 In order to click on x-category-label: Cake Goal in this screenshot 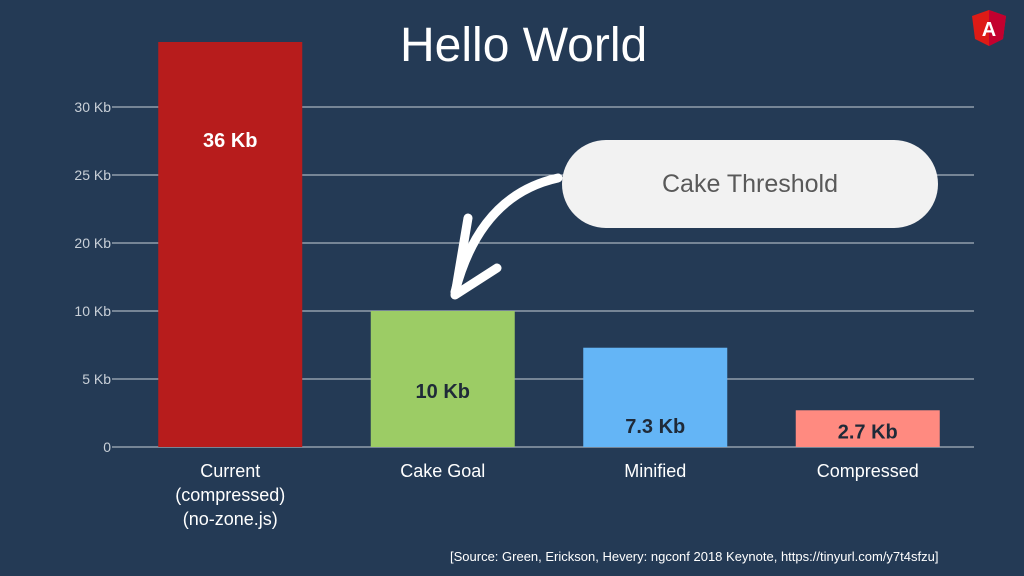, I will do `click(442, 471)`.